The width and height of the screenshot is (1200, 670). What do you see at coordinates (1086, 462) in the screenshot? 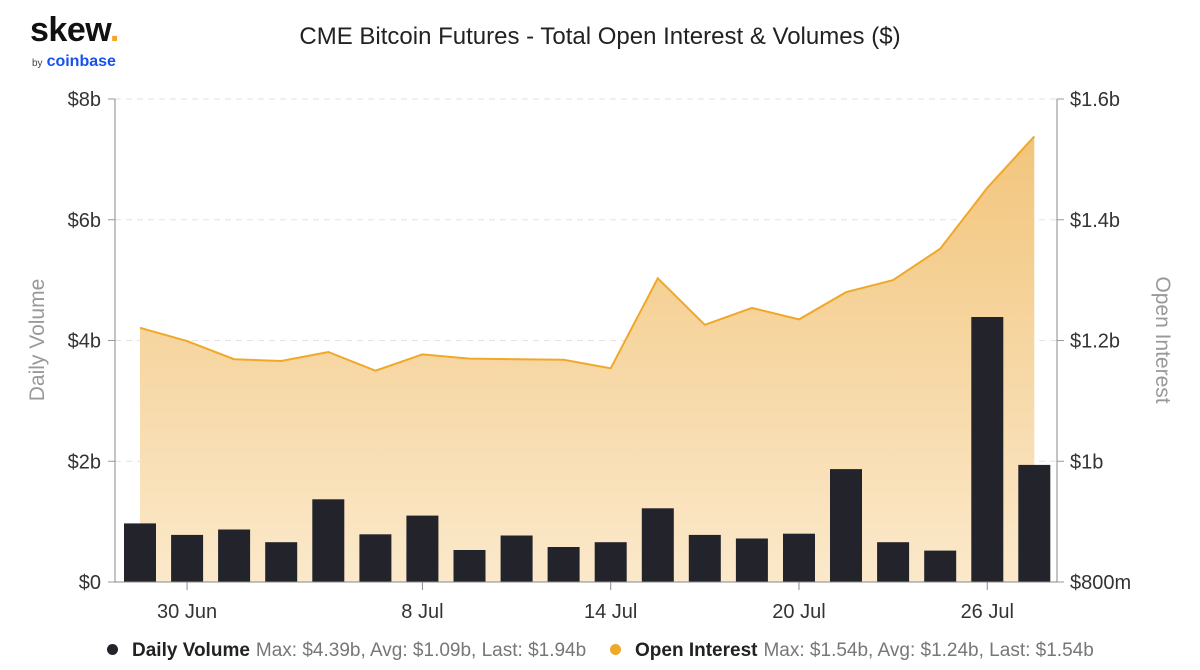
I see `y-right-tick-label: $1b` at bounding box center [1086, 462].